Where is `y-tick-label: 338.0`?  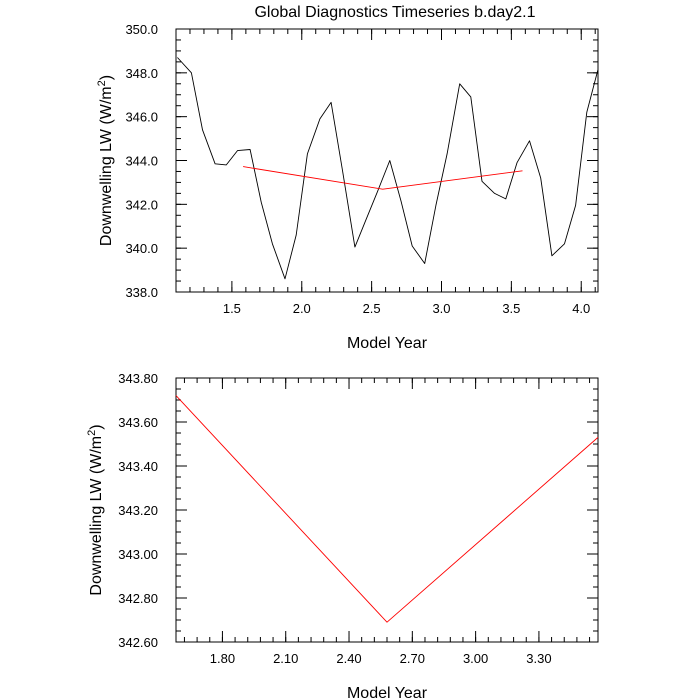
y-tick-label: 338.0 is located at coordinates (141, 292).